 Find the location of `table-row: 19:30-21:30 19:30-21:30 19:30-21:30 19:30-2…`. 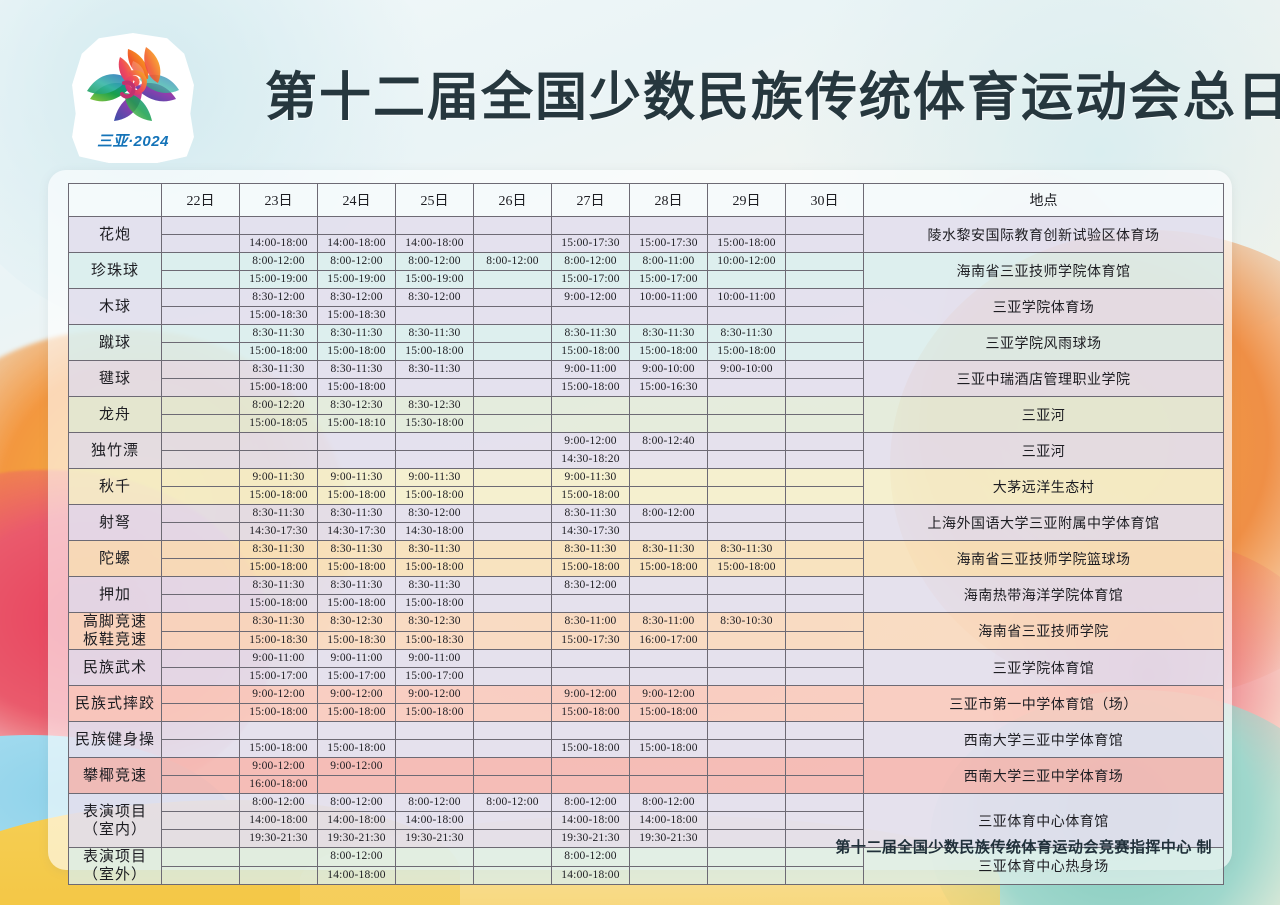

table-row: 19:30-21:30 19:30-21:30 19:30-21:30 19:30-2… is located at coordinates (646, 838).